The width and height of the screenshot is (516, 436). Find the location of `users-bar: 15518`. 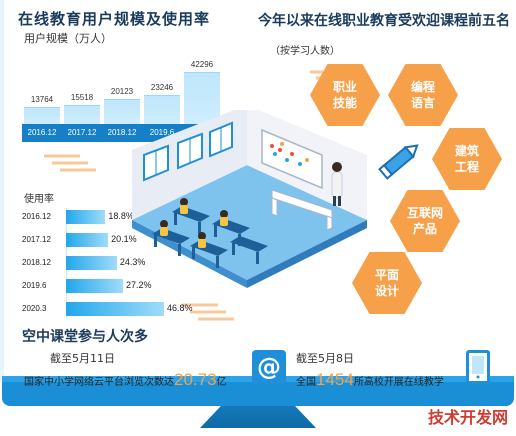

users-bar: 15518 is located at coordinates (82, 89).